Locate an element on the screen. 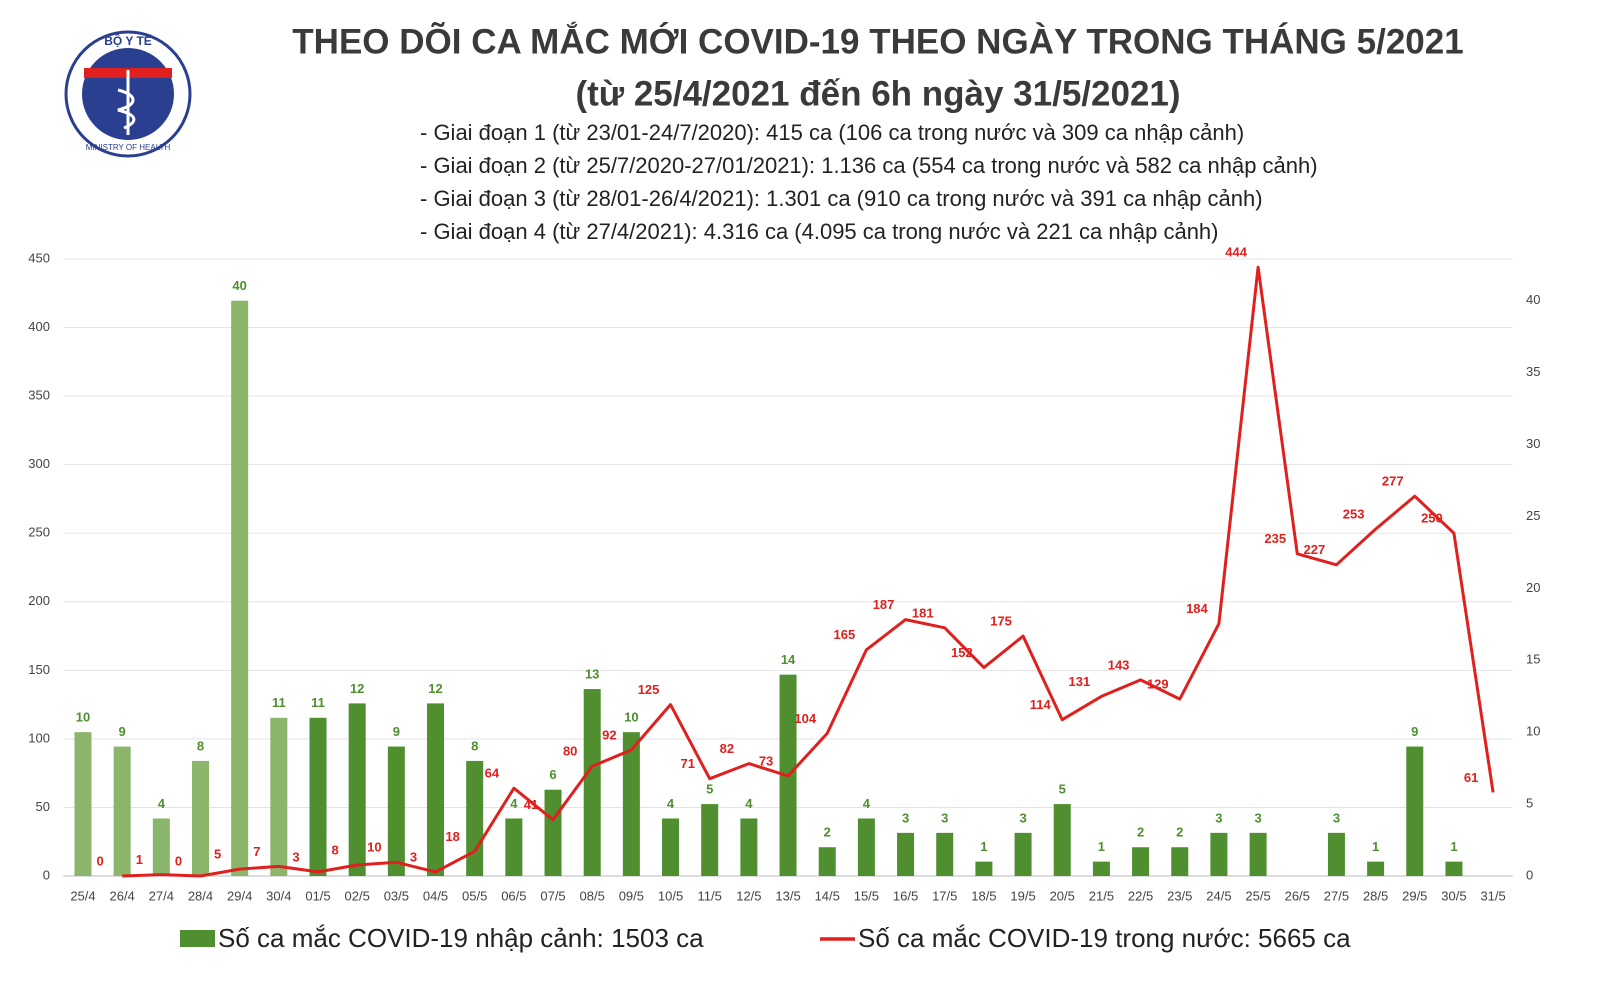 The height and width of the screenshot is (987, 1600). legend-label: Số ca mắc COVID-19 nhập cảnh: 1503 ca is located at coordinates (461, 938).